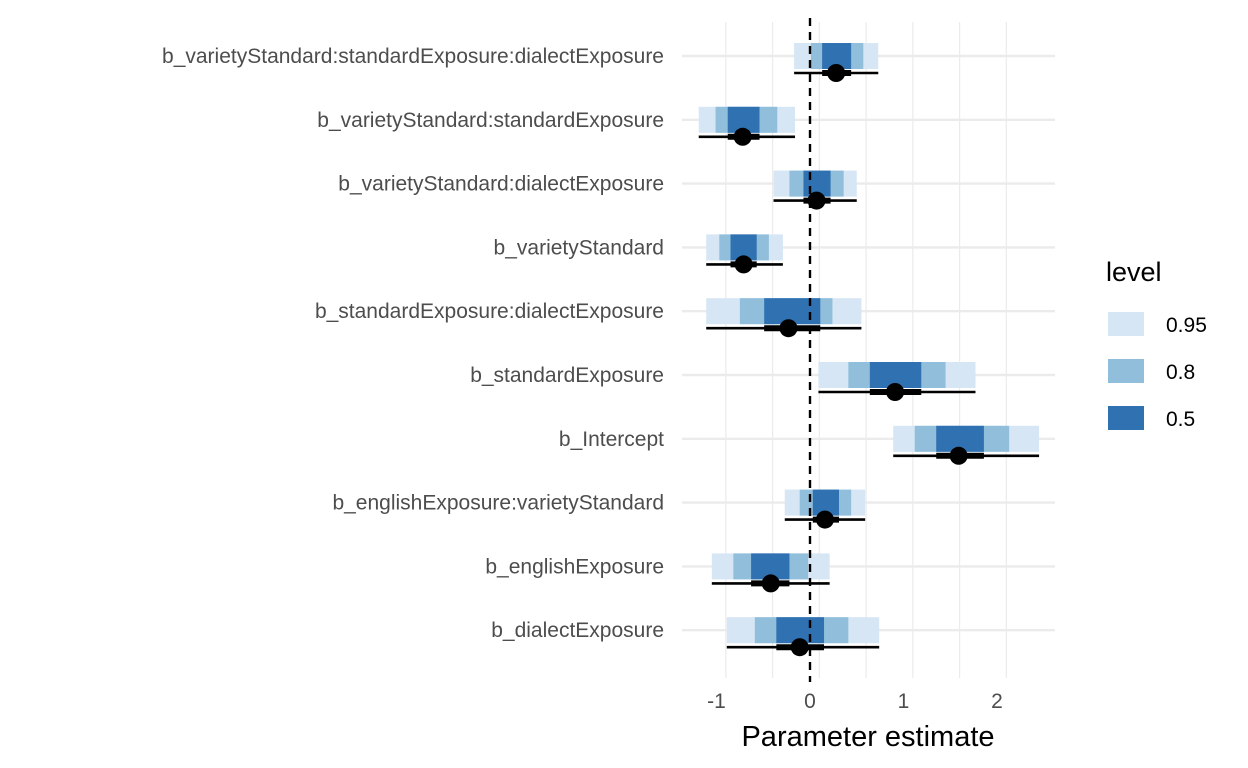  I want to click on x-tick-label: 0, so click(810, 701).